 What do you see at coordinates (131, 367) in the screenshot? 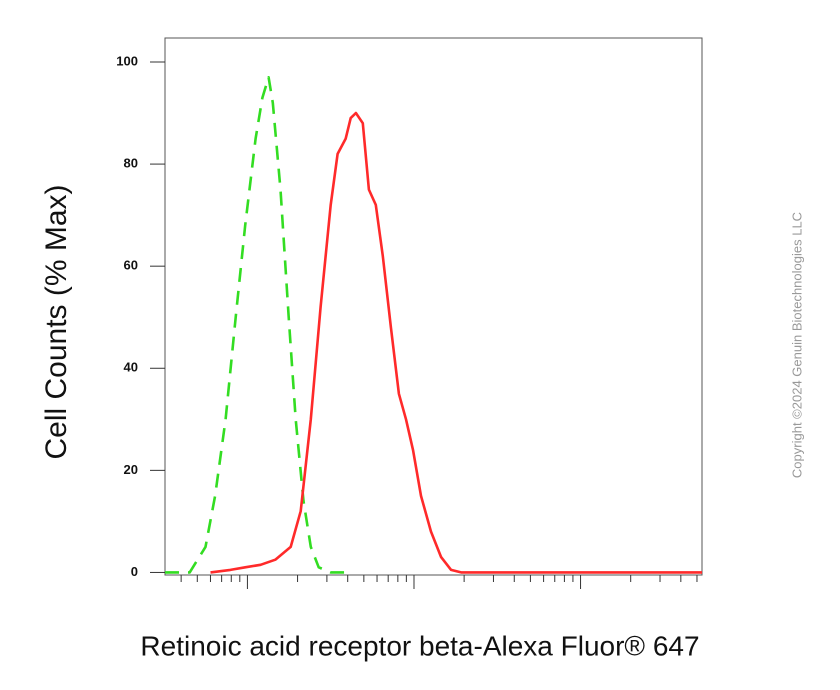
I see `y-tick-label: 40` at bounding box center [131, 367].